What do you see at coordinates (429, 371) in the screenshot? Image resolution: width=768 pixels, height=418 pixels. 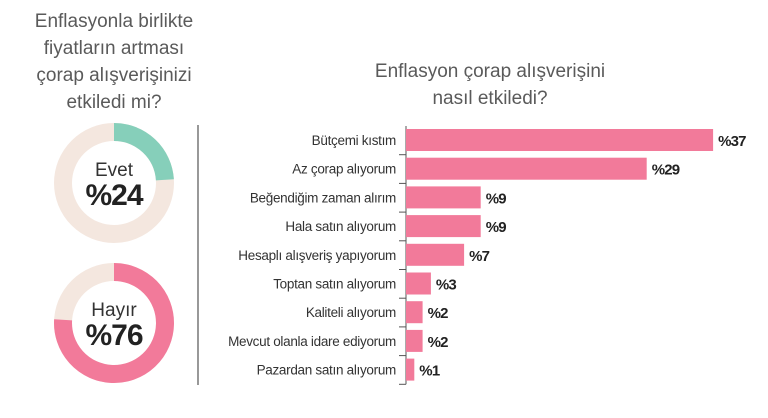 I see `value-label: %1` at bounding box center [429, 371].